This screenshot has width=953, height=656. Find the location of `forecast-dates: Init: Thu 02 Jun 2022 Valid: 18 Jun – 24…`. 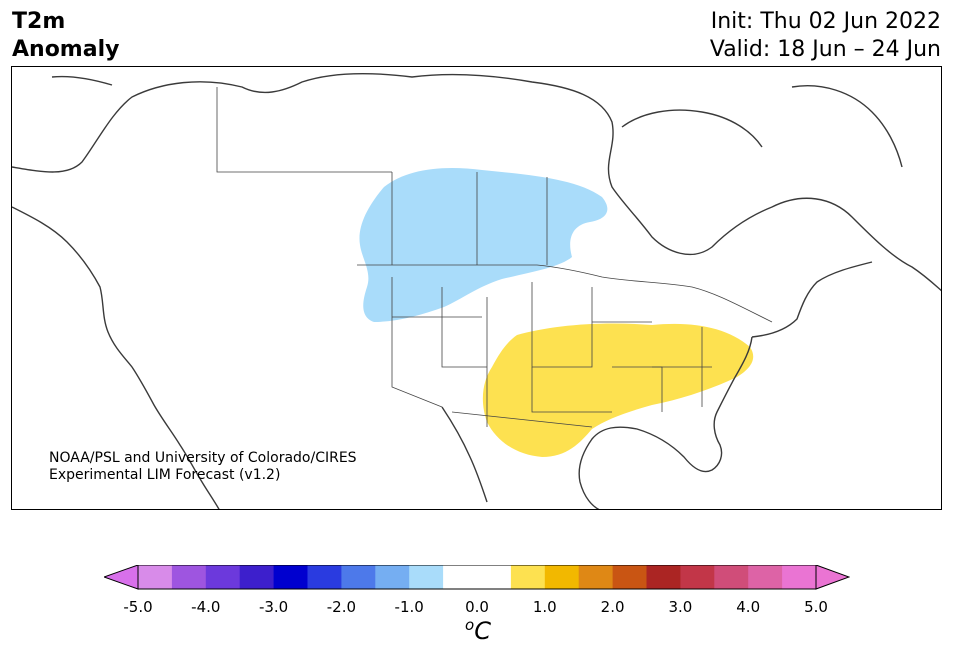

forecast-dates: Init: Thu 02 Jun 2022 Valid: 18 Jun – 24… is located at coordinates (825, 36).